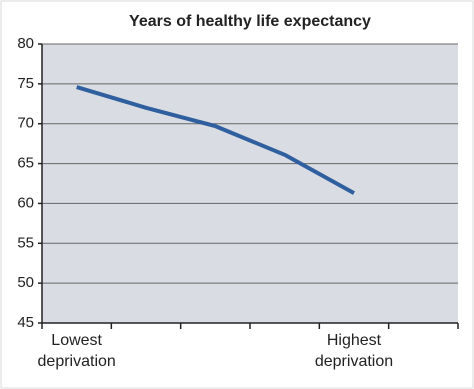  What do you see at coordinates (25, 83) in the screenshot?
I see `y-tick-label: 75` at bounding box center [25, 83].